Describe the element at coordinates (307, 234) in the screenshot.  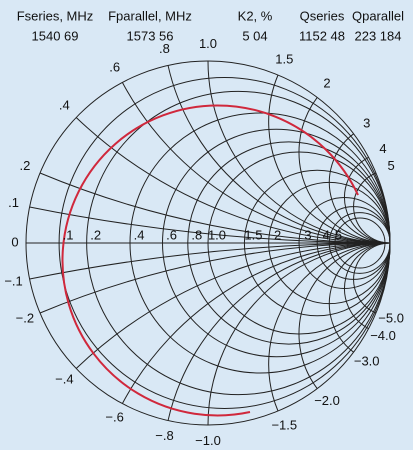
I see `resistance-label: 3` at that location.